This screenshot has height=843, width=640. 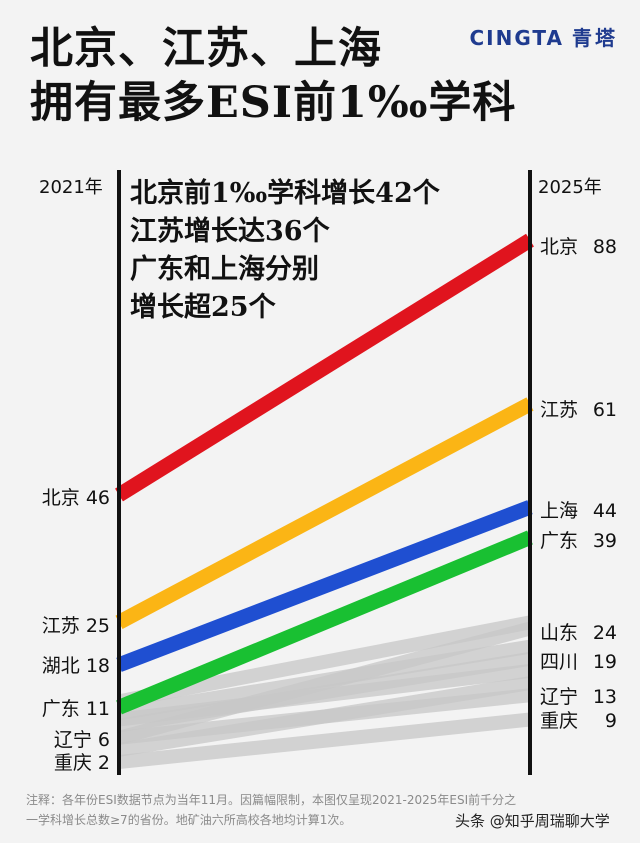 I want to click on right-label-value-辽宁: 13, so click(x=605, y=697).